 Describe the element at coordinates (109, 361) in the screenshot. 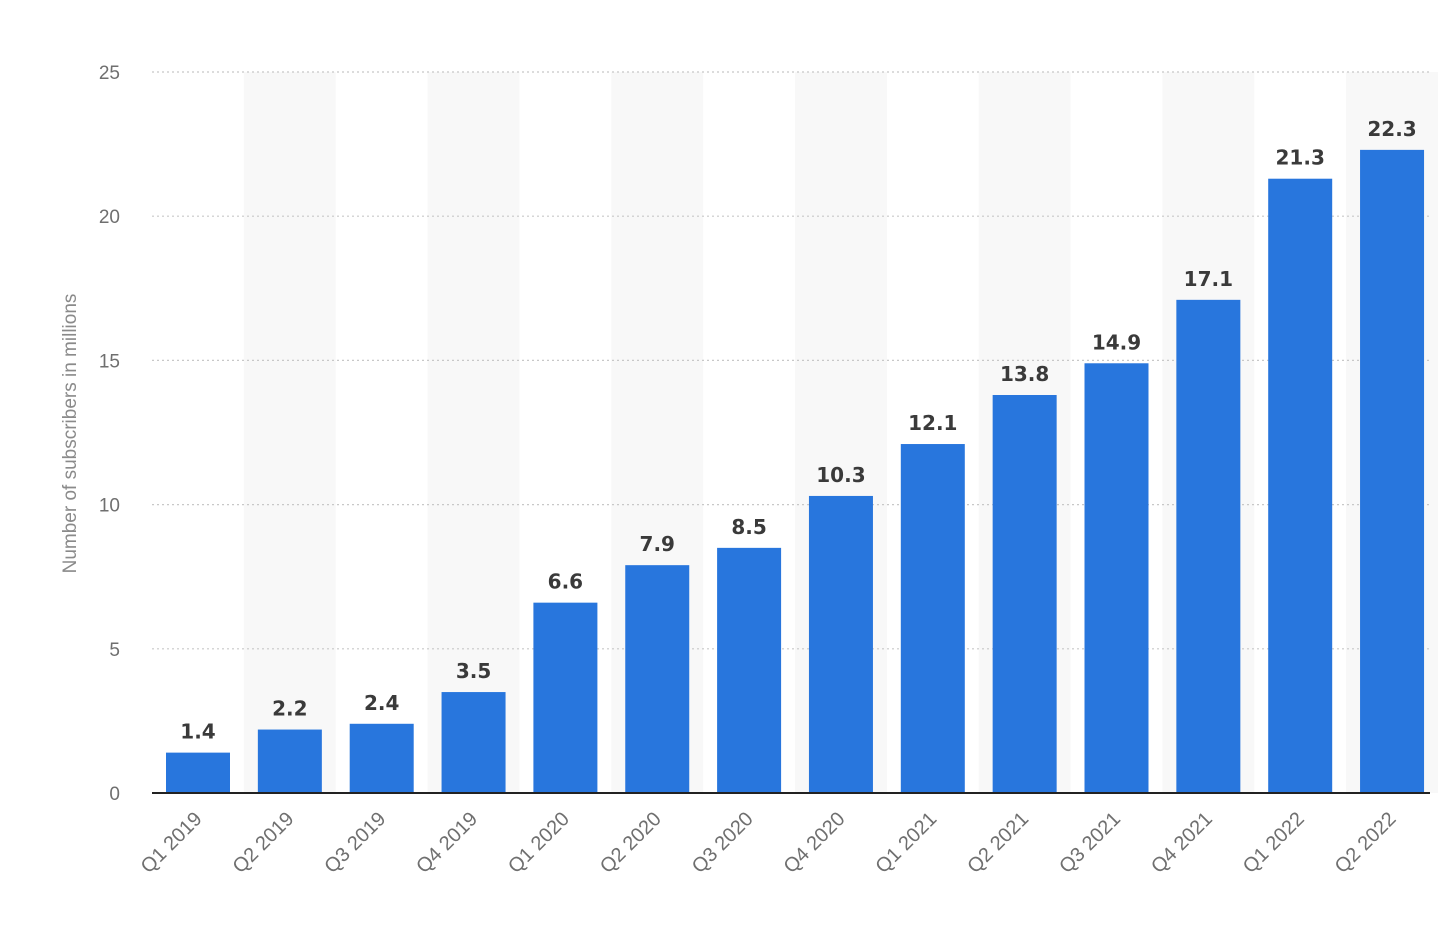

I see `y-tick-label: 15` at that location.